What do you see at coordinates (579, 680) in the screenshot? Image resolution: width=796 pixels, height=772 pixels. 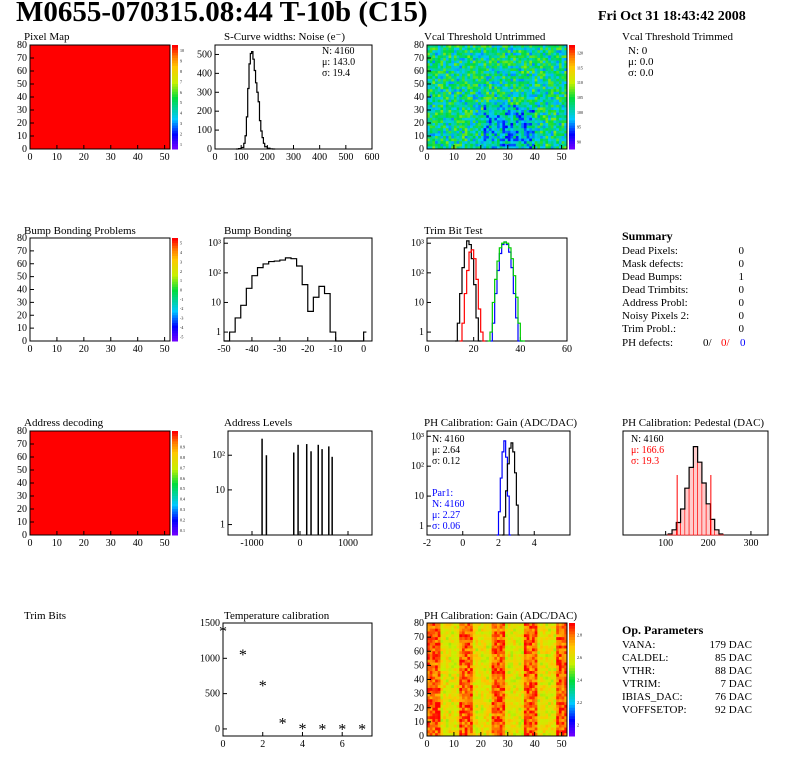 I see `ph-gain-map-colorbar-label: 2.4` at bounding box center [579, 680].